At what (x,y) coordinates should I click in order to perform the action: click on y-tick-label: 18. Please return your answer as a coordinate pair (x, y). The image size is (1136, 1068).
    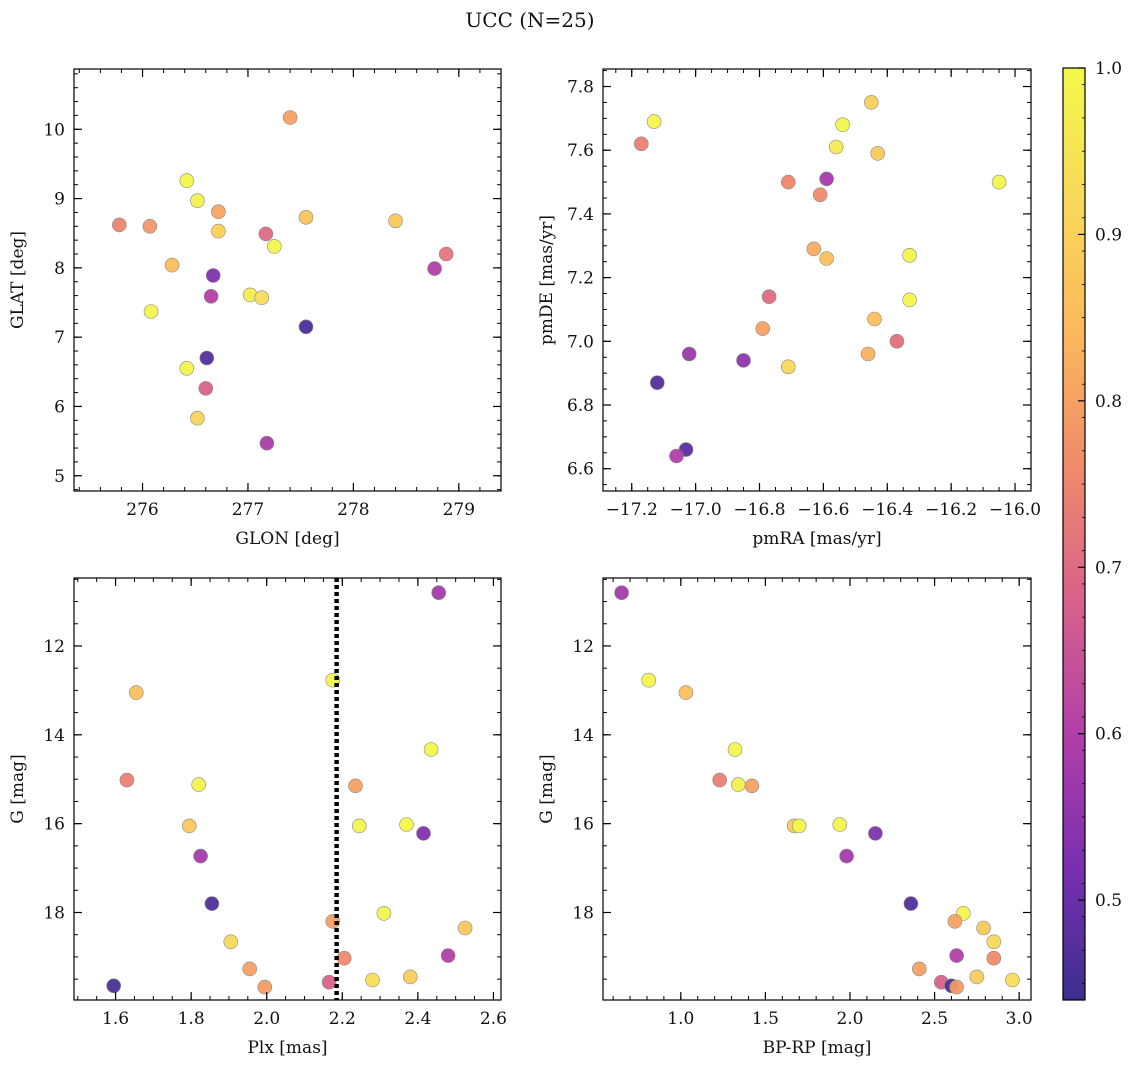
    Looking at the image, I should click on (54, 913).